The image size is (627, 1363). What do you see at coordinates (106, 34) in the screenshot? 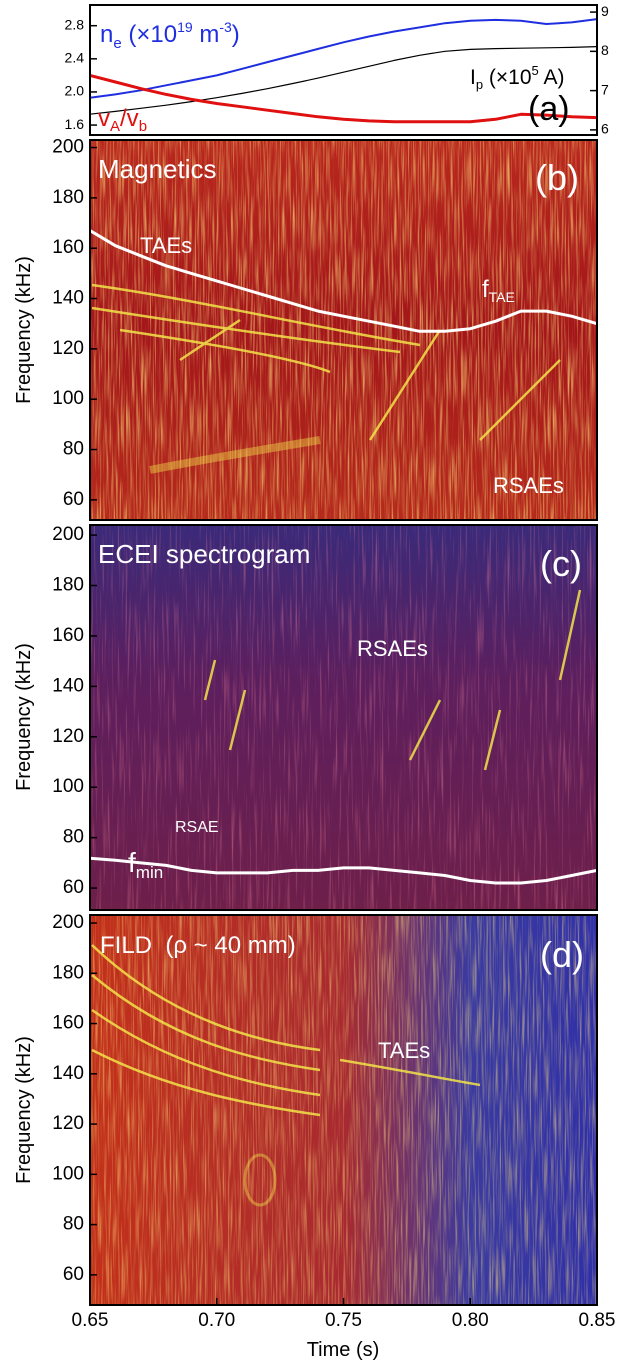
I see `label-part: n` at bounding box center [106, 34].